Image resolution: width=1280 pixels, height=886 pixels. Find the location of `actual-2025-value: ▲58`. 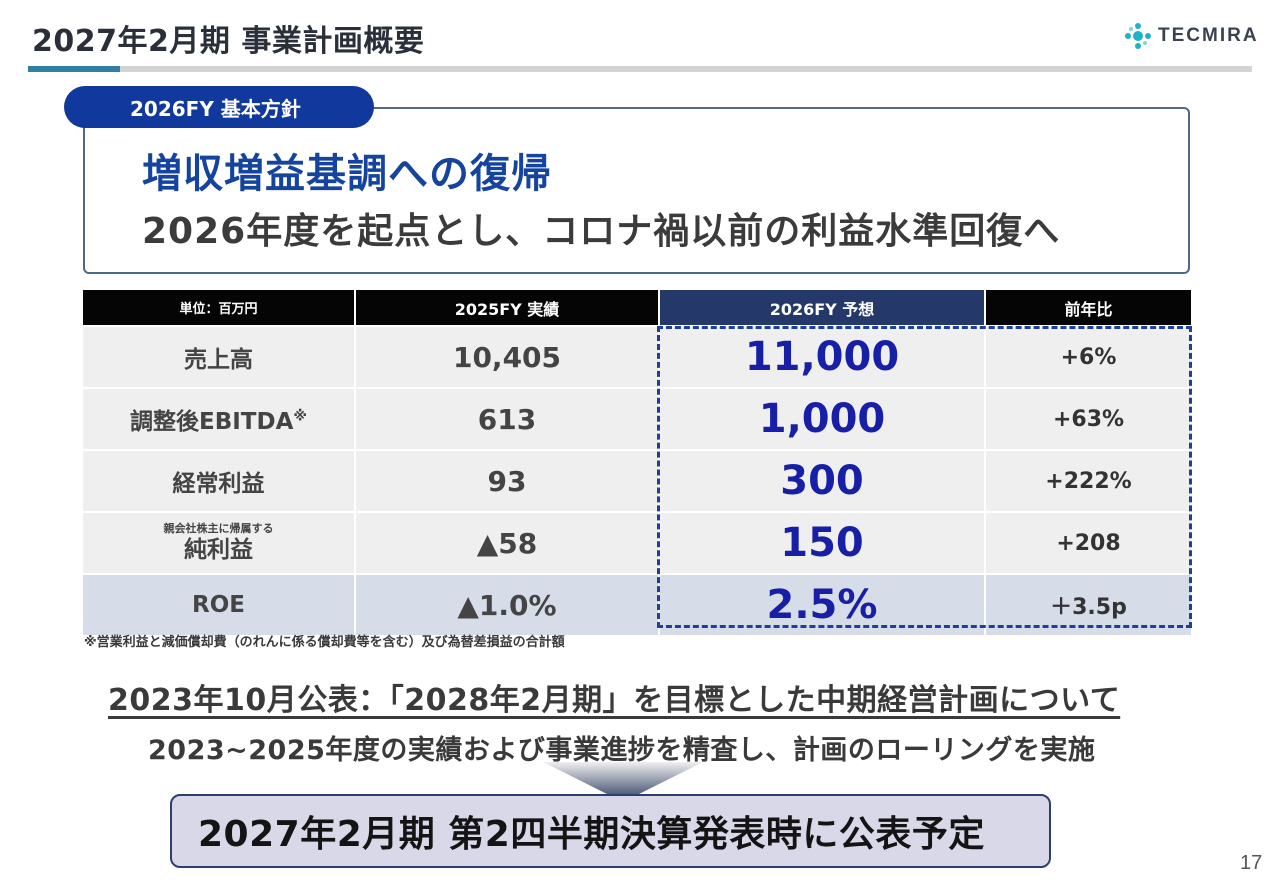

actual-2025-value: ▲58 is located at coordinates (507, 542).